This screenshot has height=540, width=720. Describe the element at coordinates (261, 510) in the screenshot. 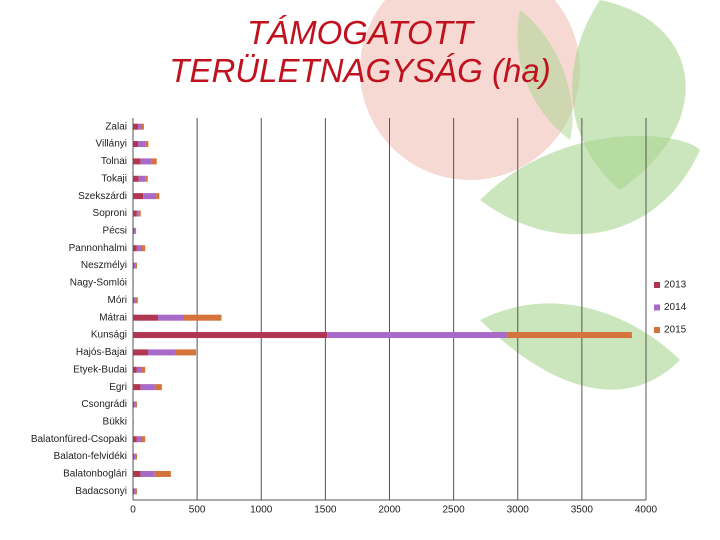

I see `x-tick-label: 1000` at that location.